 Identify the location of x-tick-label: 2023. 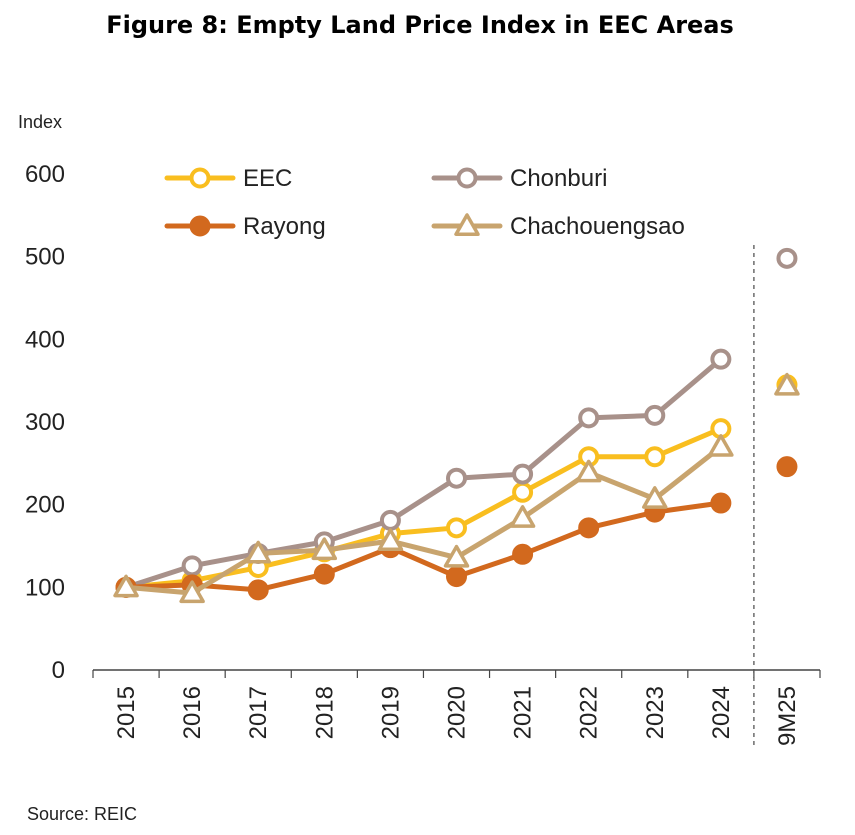
(655, 712).